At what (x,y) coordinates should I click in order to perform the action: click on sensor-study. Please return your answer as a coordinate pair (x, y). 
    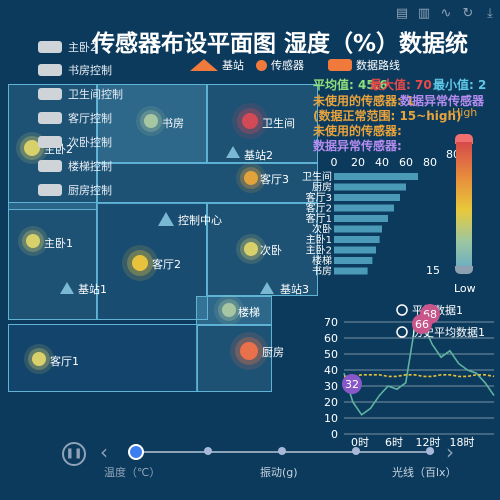
    Looking at the image, I should click on (151, 121).